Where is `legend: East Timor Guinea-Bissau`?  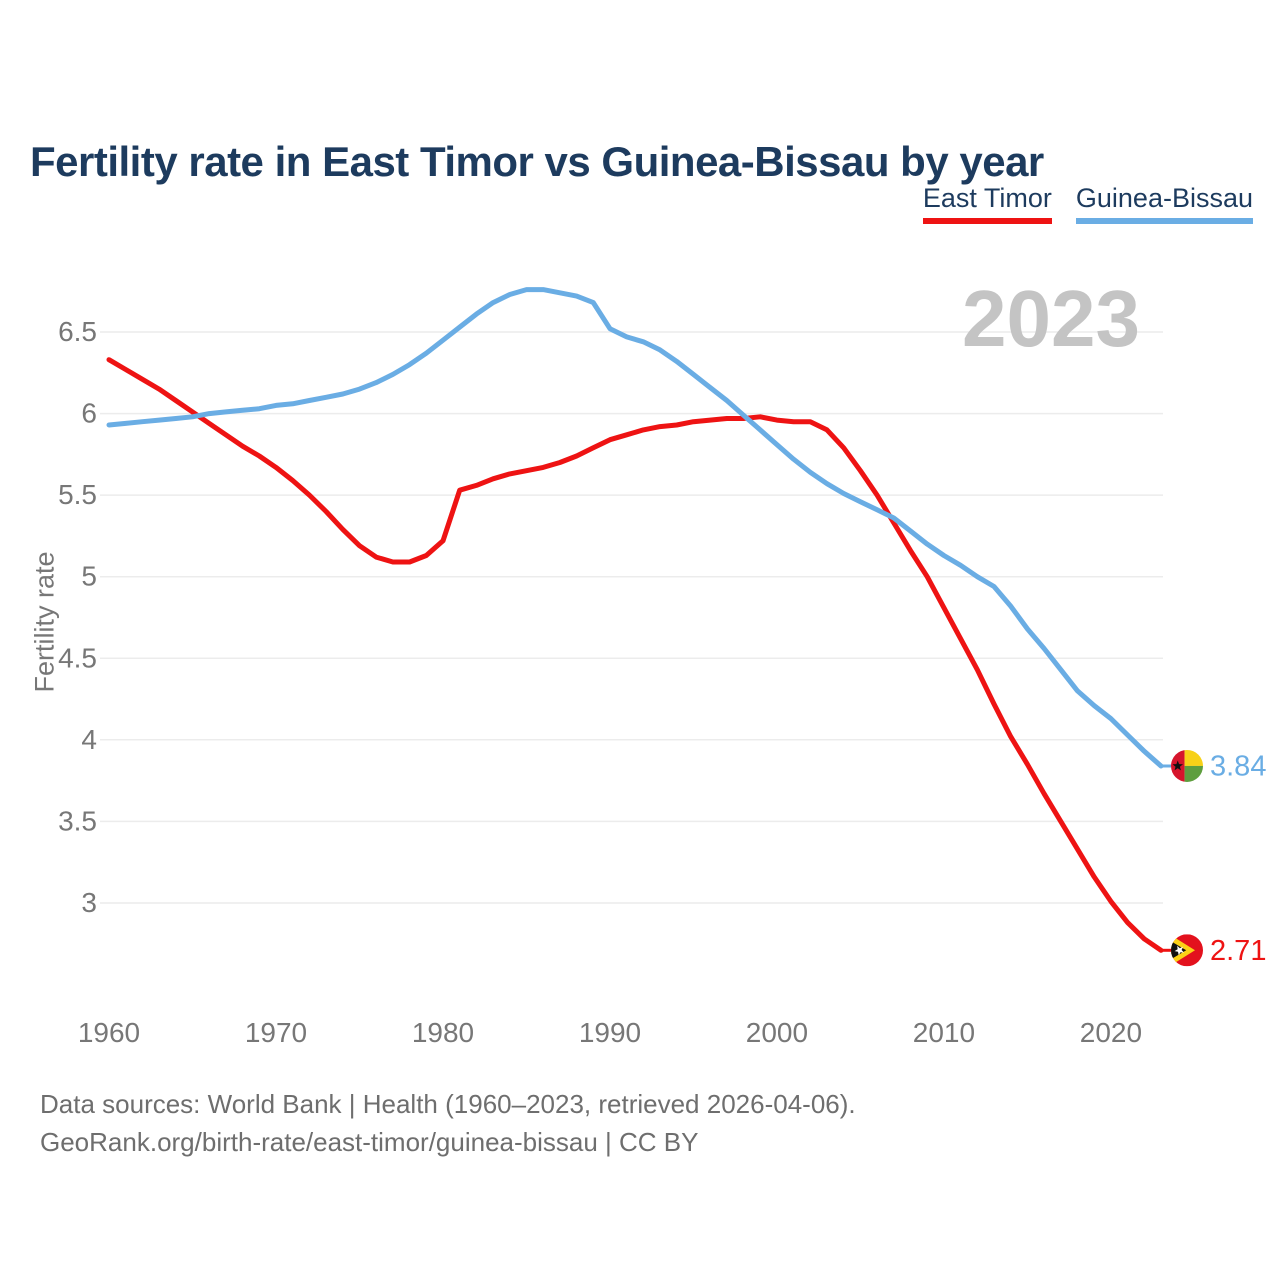 legend: East Timor Guinea-Bissau is located at coordinates (1087, 203).